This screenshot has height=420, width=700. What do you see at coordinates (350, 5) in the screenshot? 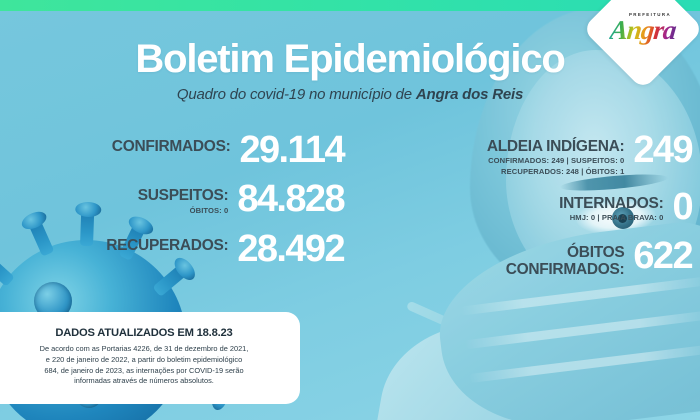
I see `top-accent-bar` at bounding box center [350, 5].